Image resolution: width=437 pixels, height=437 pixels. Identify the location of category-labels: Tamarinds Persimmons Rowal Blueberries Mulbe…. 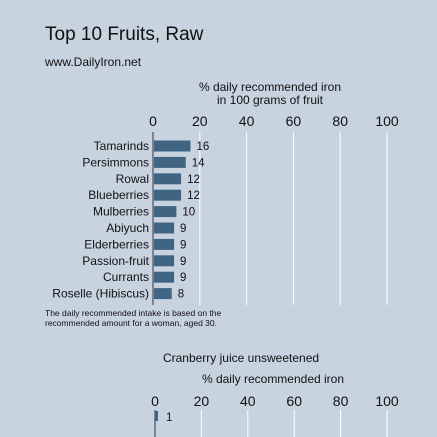
(100, 220).